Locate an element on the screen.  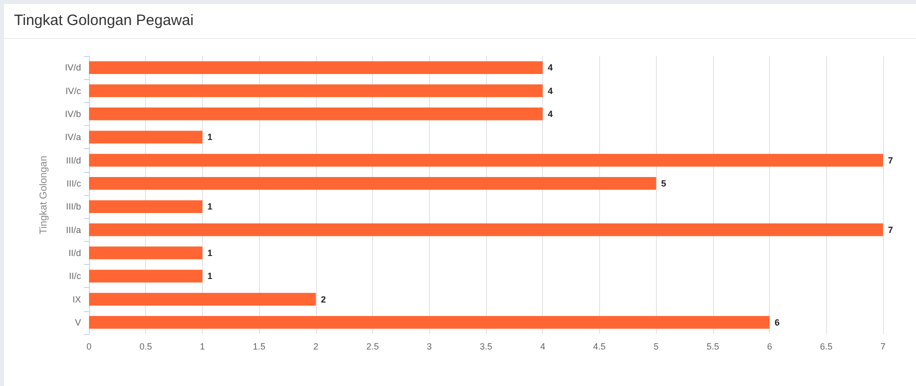
x-tick-label: 1 is located at coordinates (202, 347).